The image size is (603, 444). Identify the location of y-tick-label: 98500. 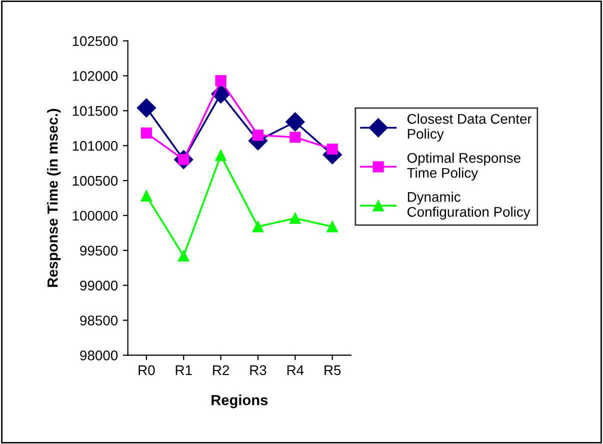
(99, 321).